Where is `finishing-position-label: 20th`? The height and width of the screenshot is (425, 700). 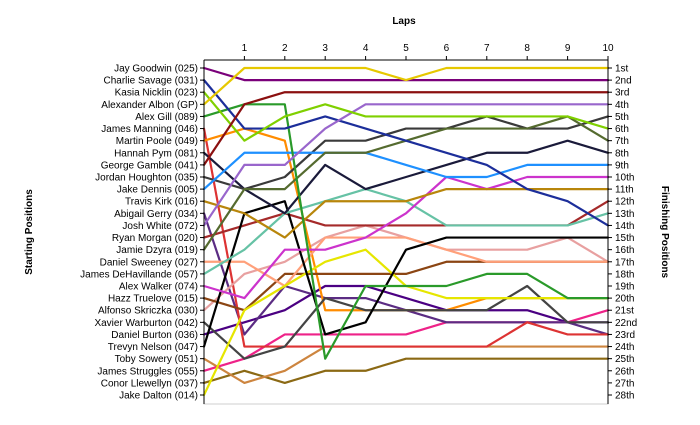 finishing-position-label: 20th is located at coordinates (624, 299).